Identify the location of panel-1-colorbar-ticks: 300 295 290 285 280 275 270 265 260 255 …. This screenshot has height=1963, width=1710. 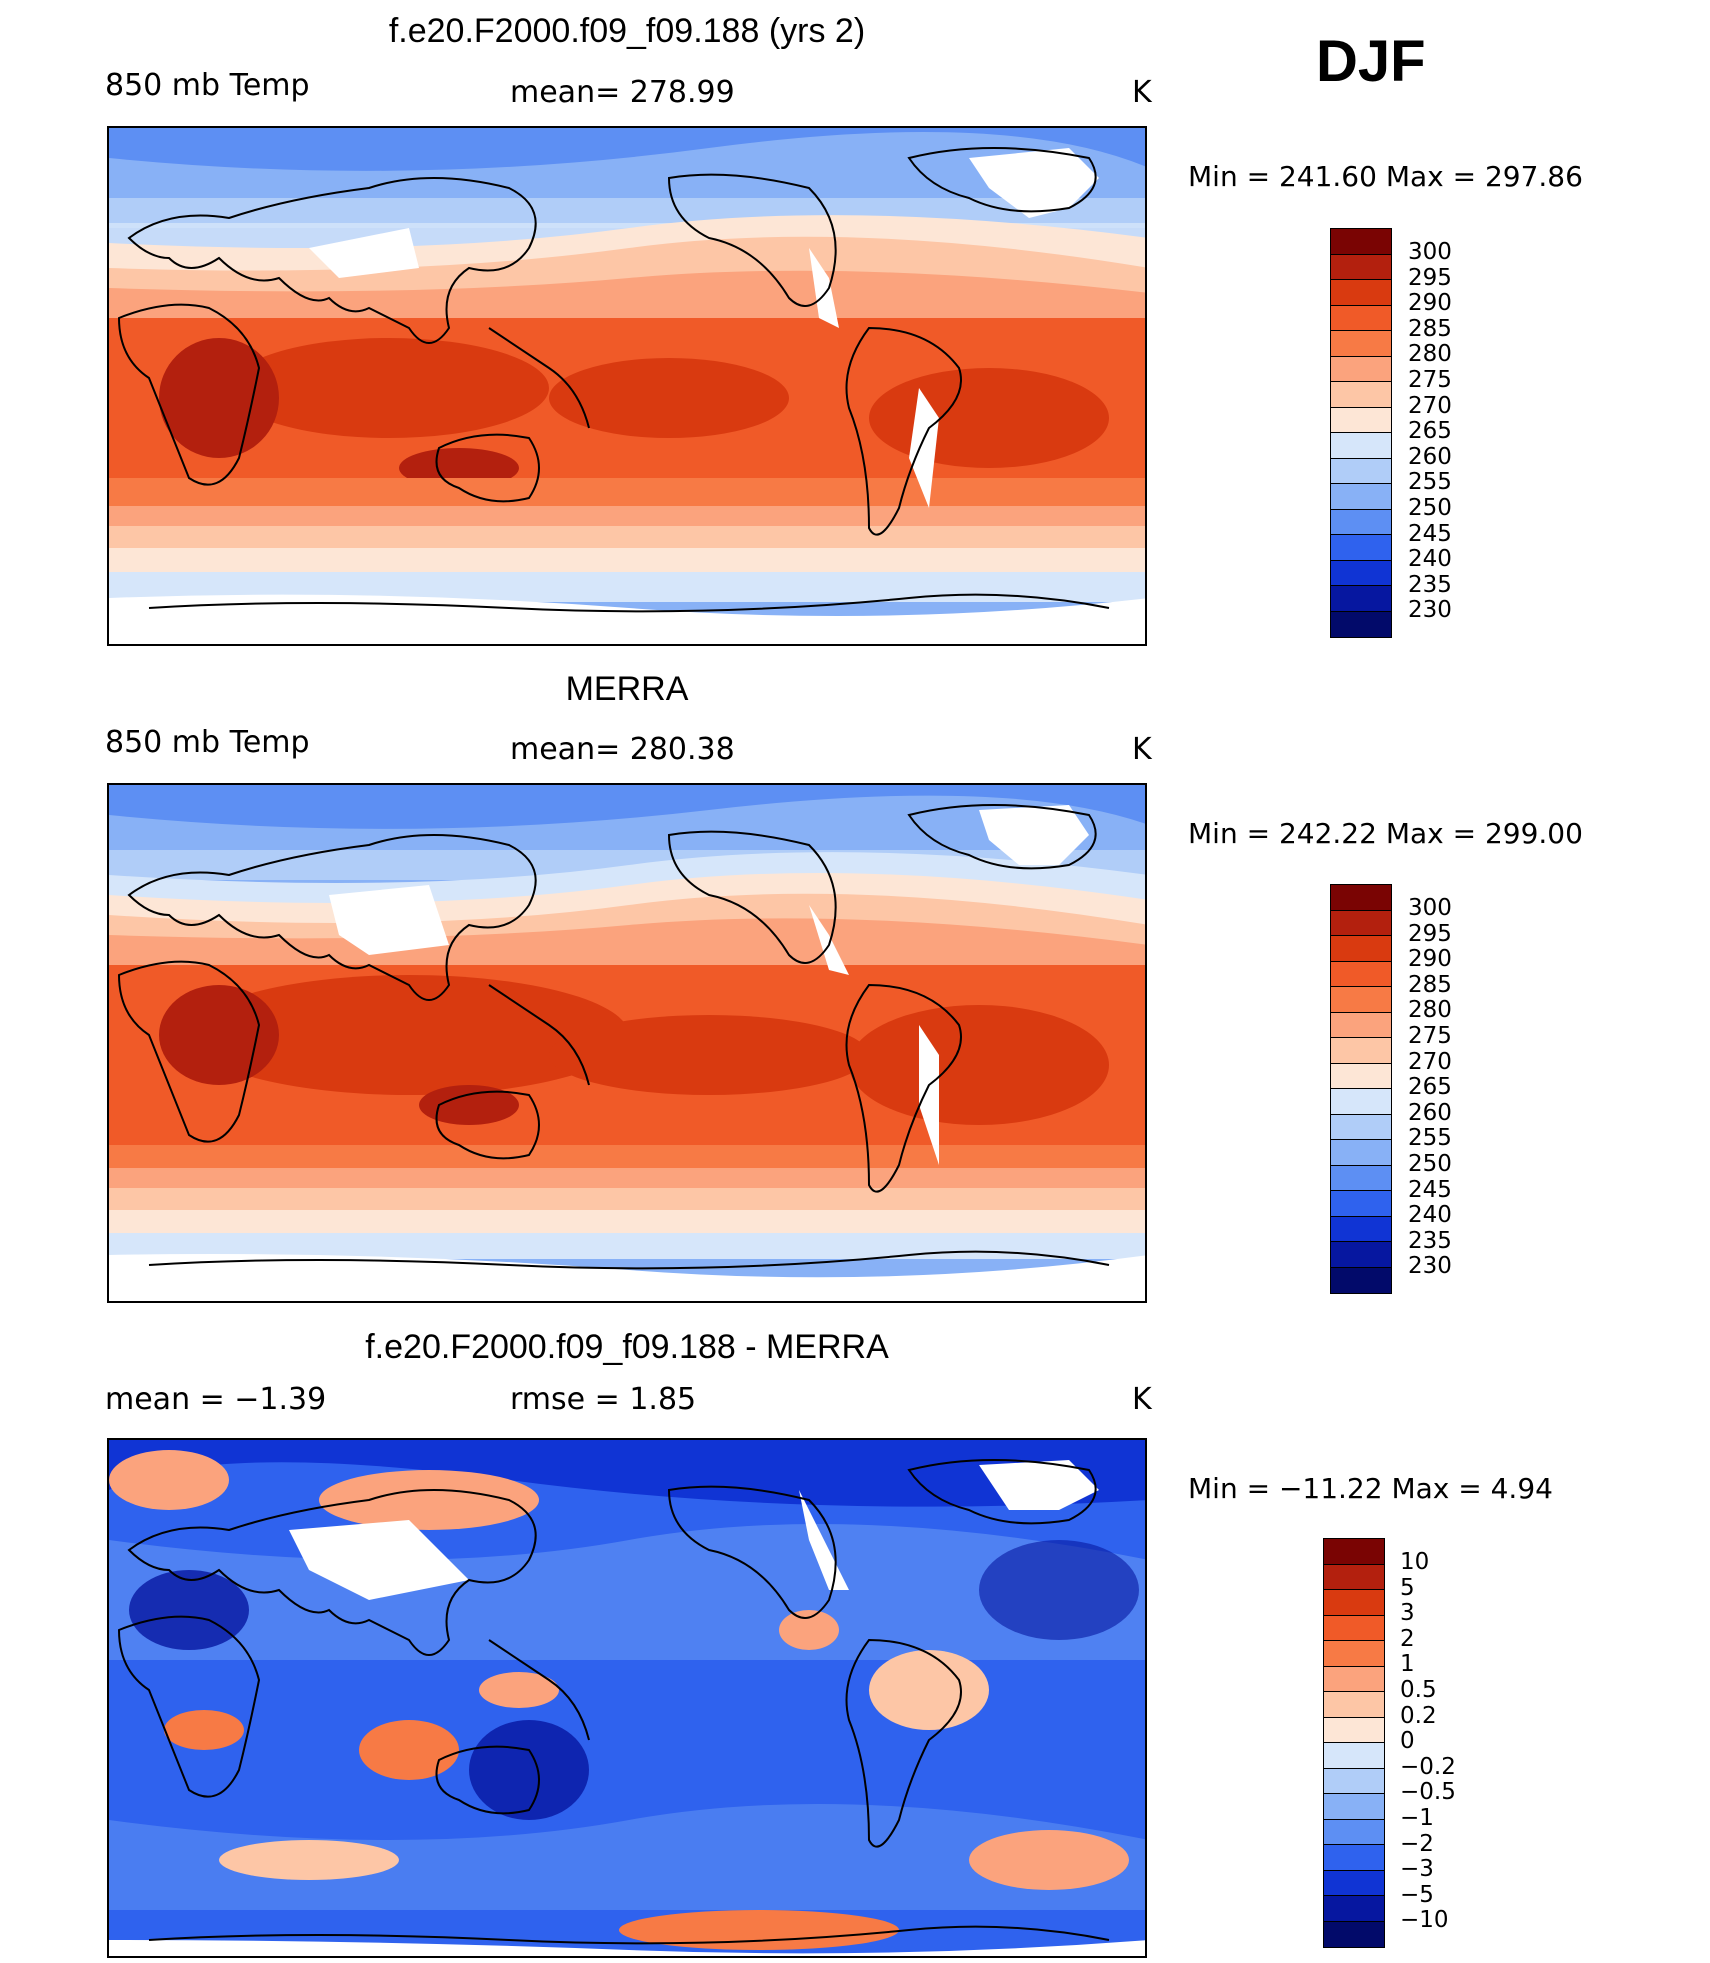
(1430, 431).